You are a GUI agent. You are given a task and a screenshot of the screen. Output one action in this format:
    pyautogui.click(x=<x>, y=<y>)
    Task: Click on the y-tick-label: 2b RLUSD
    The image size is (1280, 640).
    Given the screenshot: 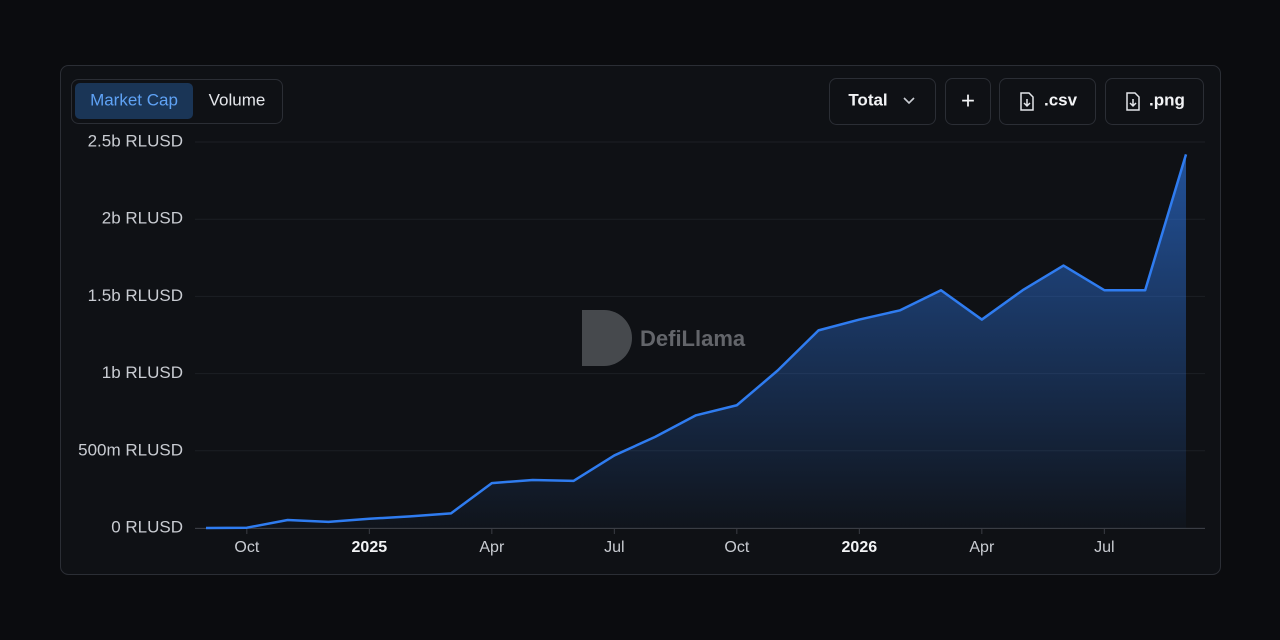 What is the action you would take?
    pyautogui.click(x=142, y=218)
    